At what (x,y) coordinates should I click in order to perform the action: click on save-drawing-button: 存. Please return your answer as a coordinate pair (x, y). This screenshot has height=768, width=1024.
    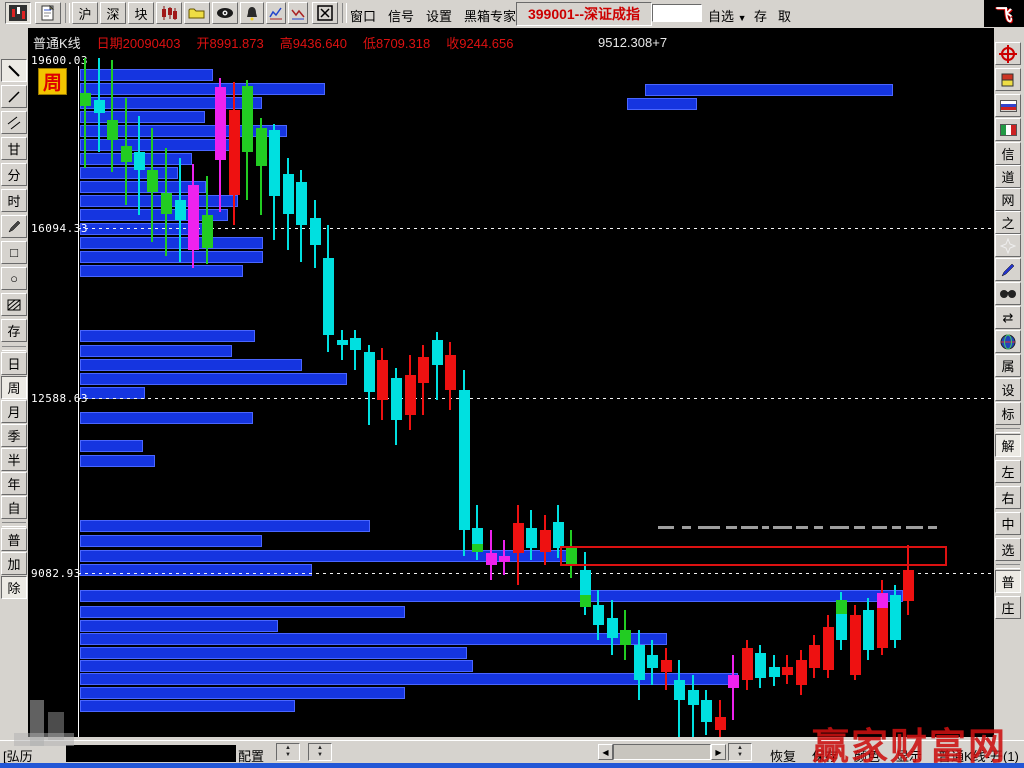
    Looking at the image, I should click on (14, 330).